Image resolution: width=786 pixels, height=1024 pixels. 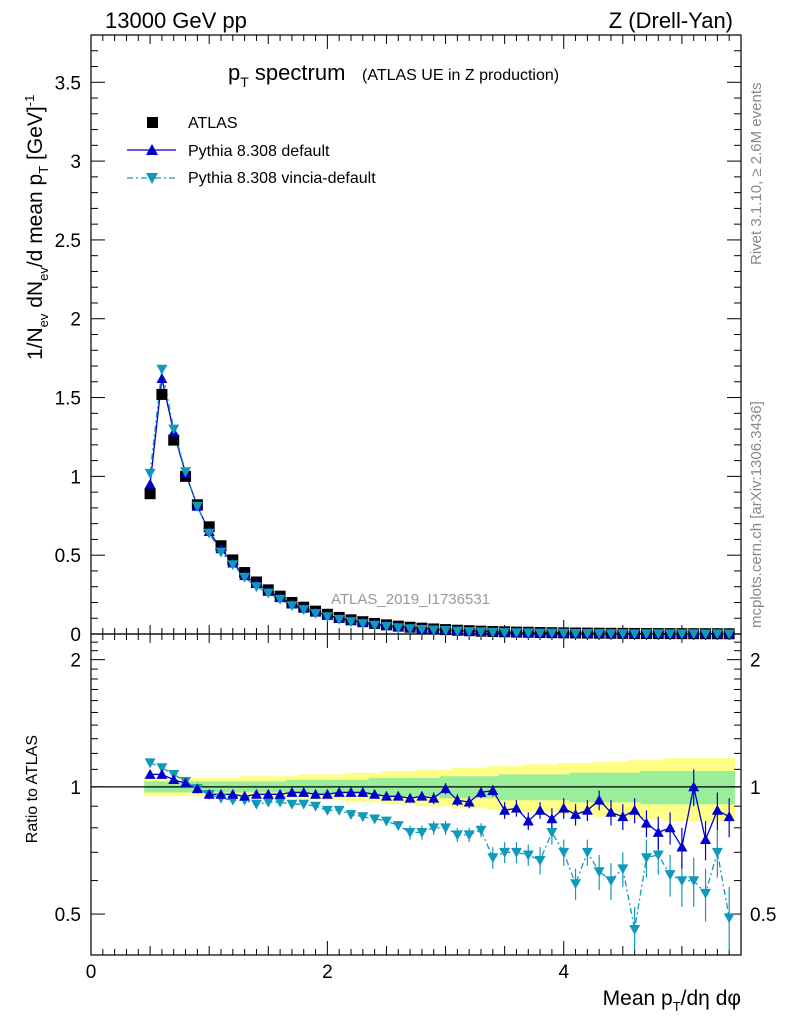 I want to click on x-axis-label: Mean pT/dη dφ, so click(x=672, y=1000).